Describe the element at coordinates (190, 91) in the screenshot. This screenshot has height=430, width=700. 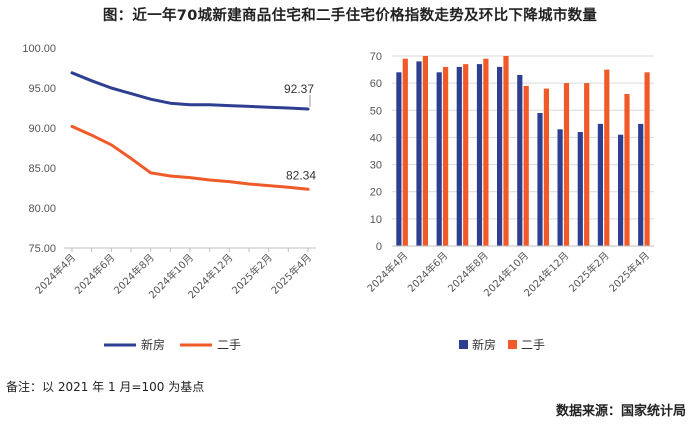
I see `series-line-new-home` at that location.